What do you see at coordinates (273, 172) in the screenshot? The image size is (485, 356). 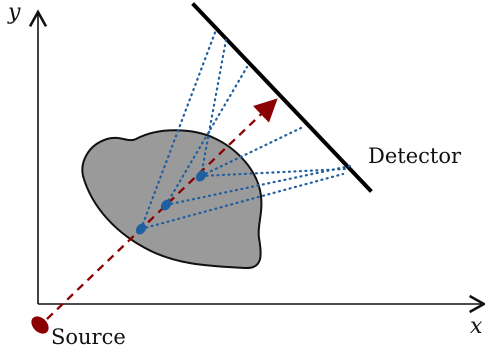 I see `scatter-ray-3b` at bounding box center [273, 172].